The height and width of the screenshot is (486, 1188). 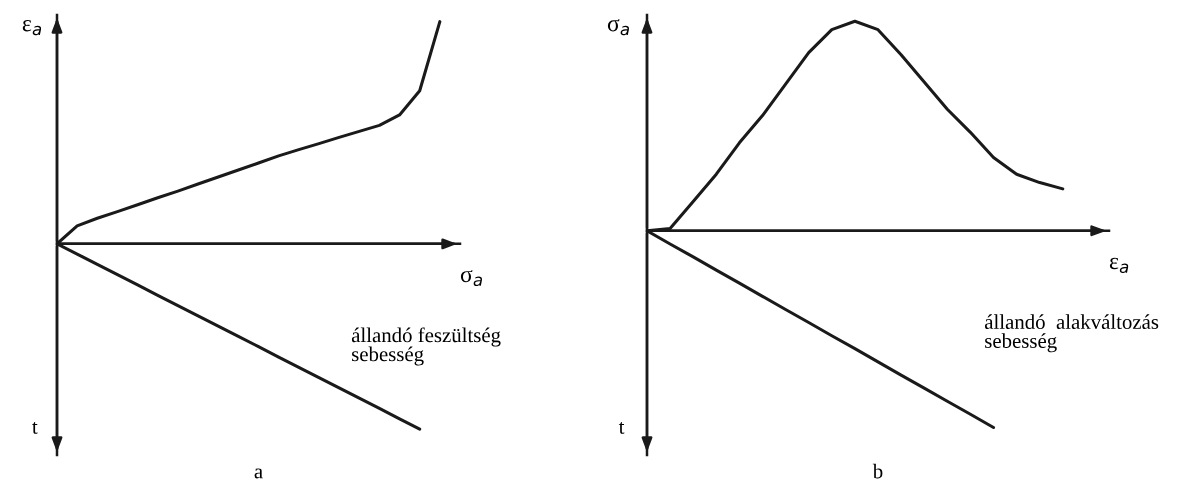 What do you see at coordinates (877, 471) in the screenshot?
I see `text: b` at bounding box center [877, 471].